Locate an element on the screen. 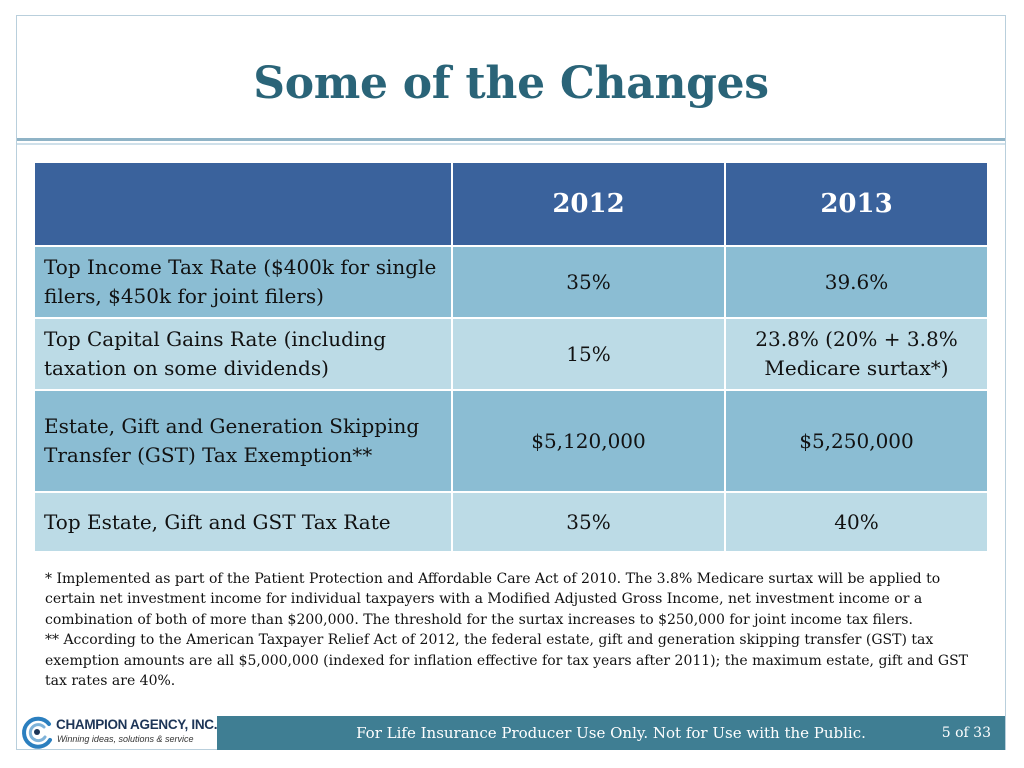  slide-title: Some of the Changes is located at coordinates (511, 83).